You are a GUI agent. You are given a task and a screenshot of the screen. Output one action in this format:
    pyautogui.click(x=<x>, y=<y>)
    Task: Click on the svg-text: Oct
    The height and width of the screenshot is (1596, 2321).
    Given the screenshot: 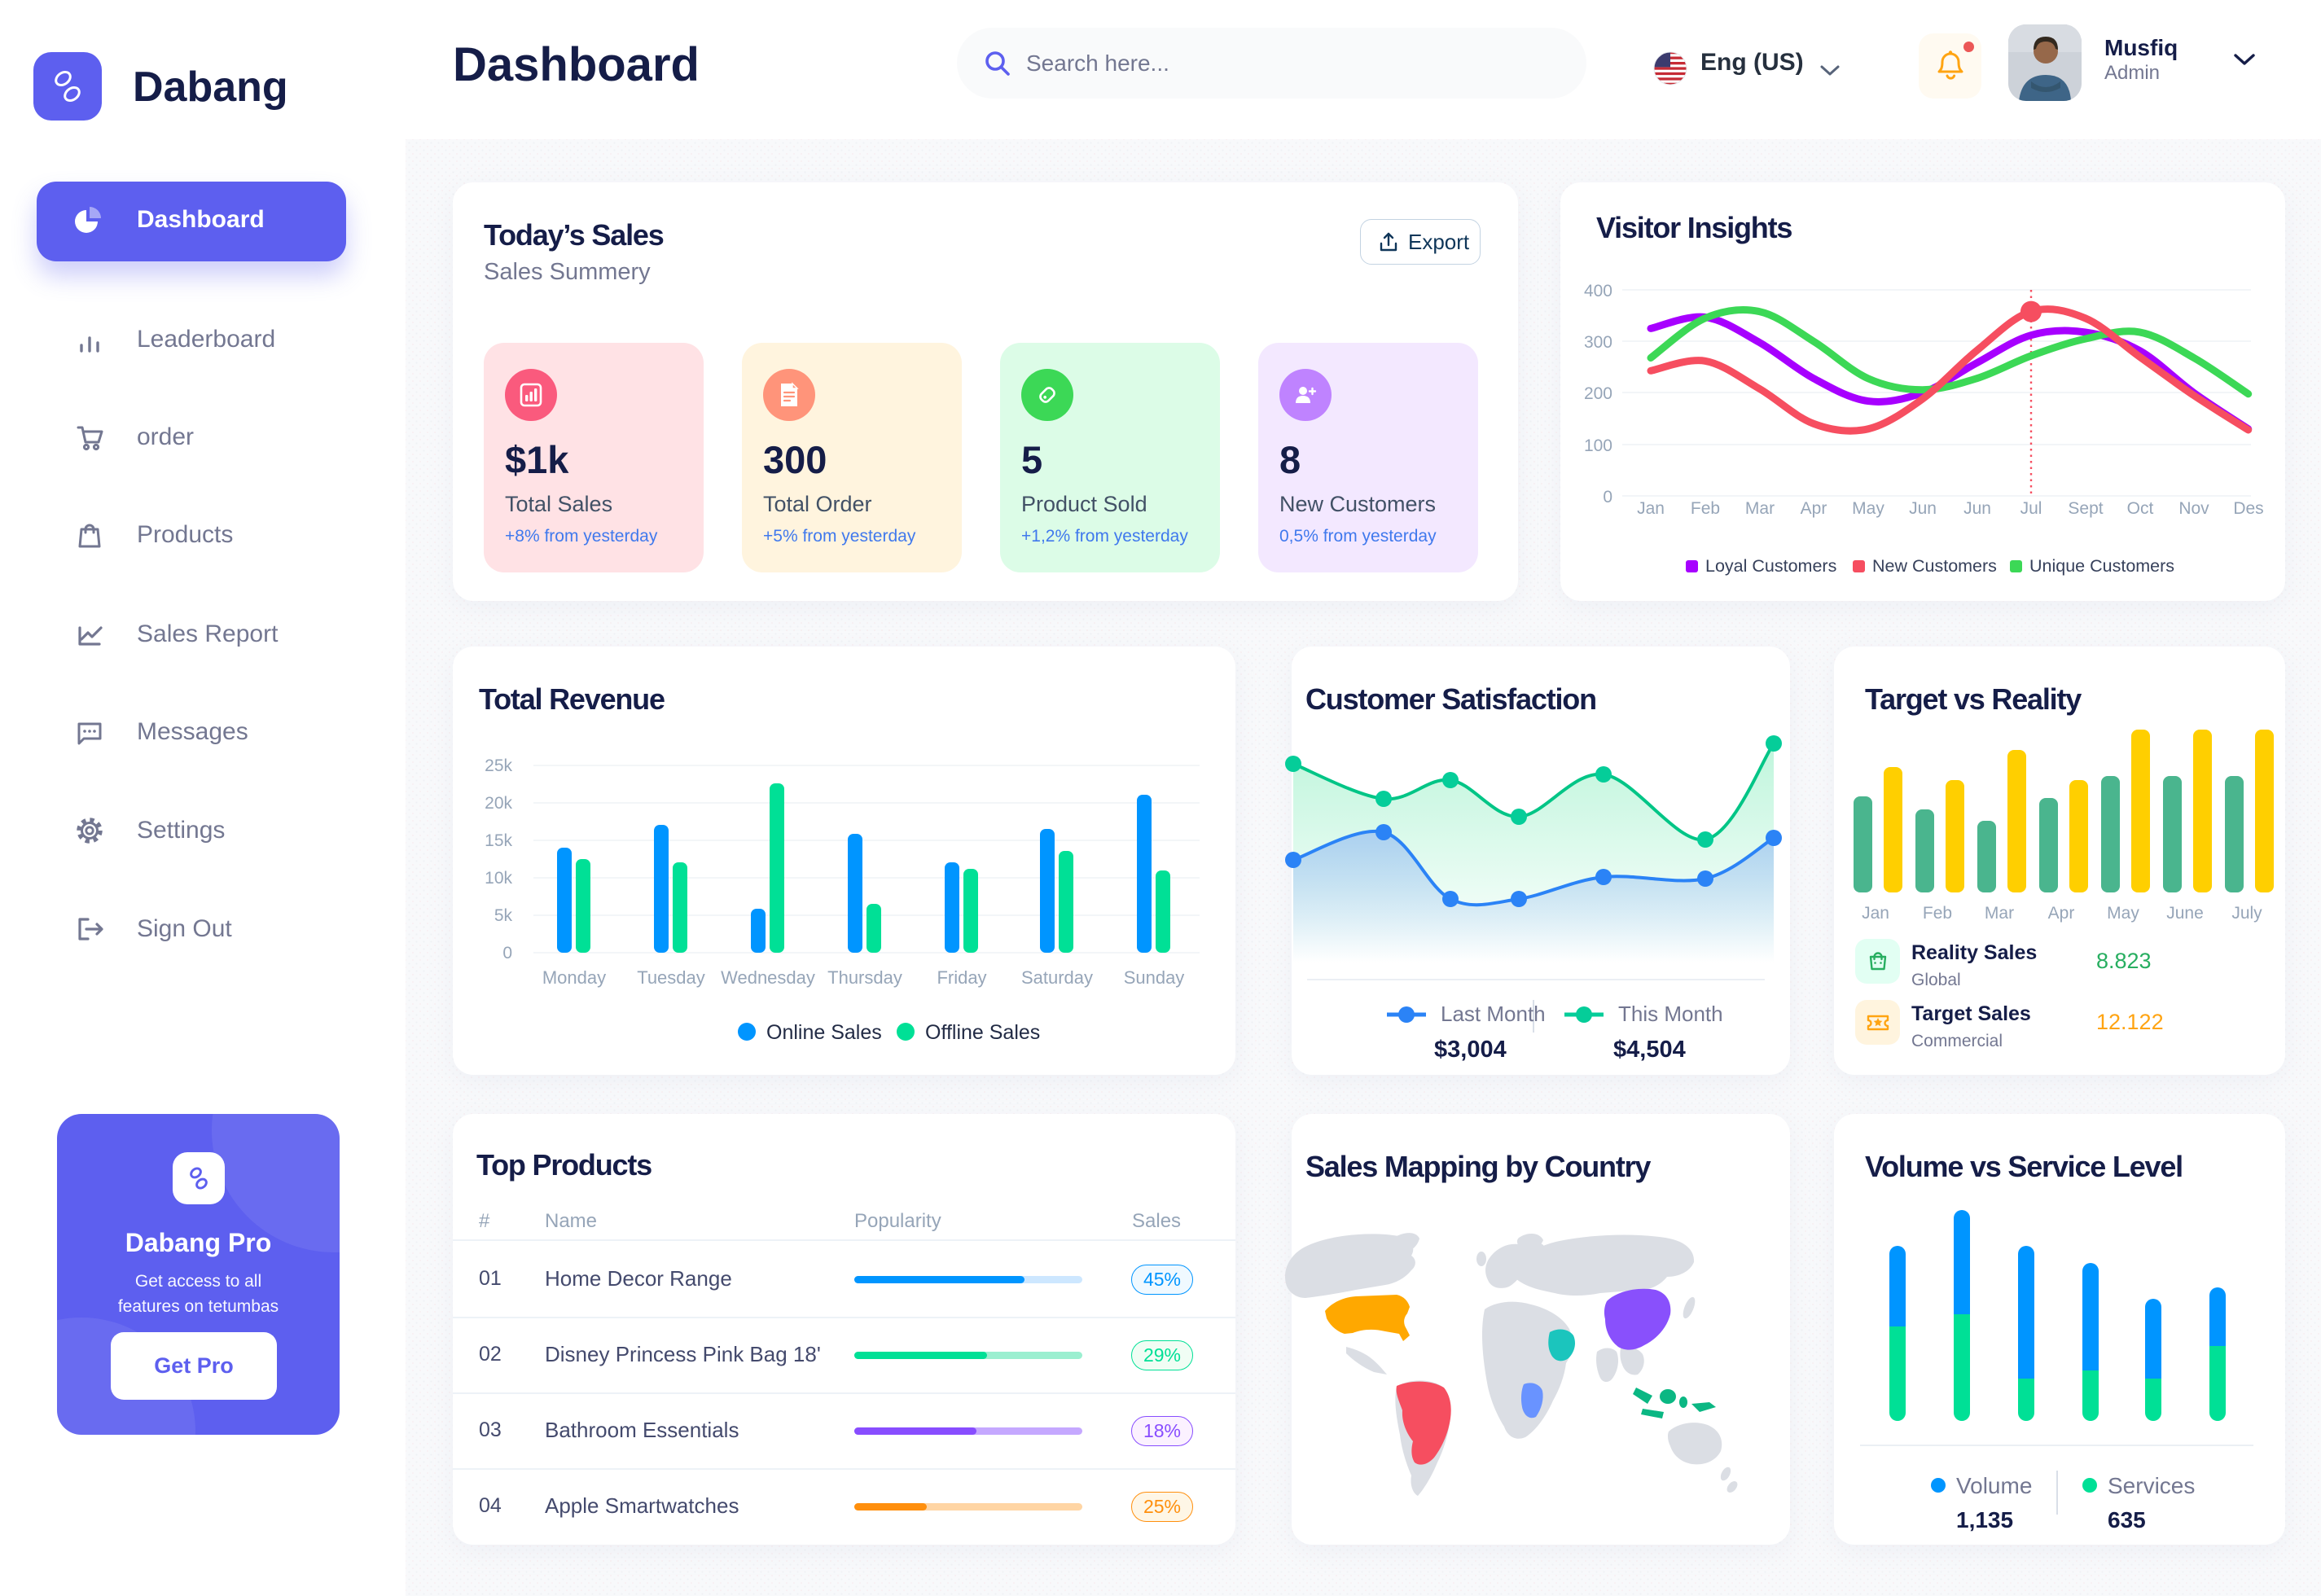 What is the action you would take?
    pyautogui.click(x=2140, y=509)
    